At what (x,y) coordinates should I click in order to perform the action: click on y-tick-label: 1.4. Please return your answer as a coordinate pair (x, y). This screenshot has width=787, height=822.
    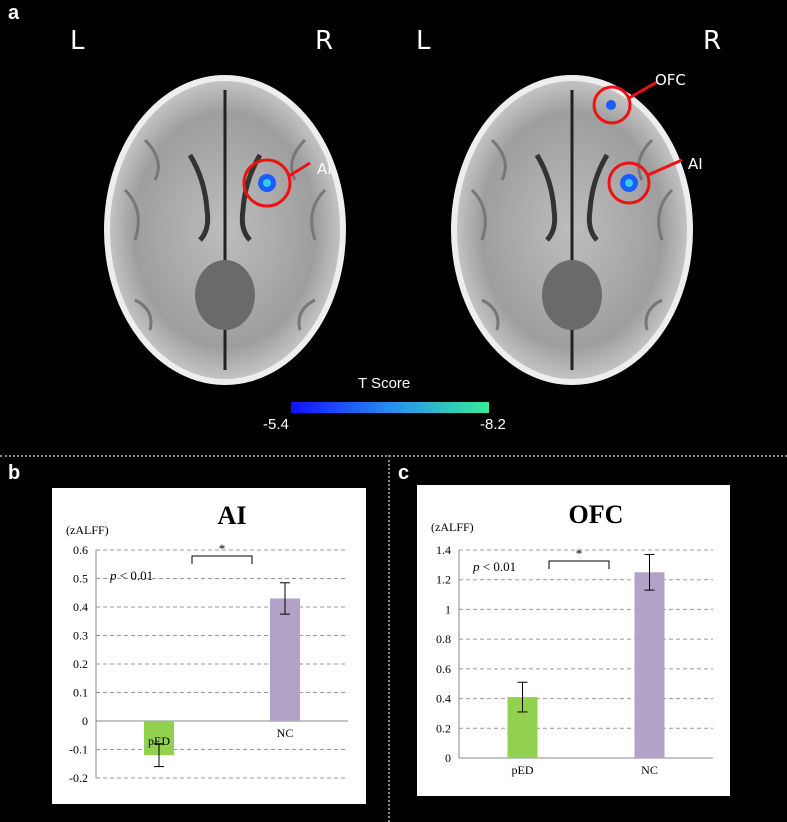
    Looking at the image, I should click on (443, 550).